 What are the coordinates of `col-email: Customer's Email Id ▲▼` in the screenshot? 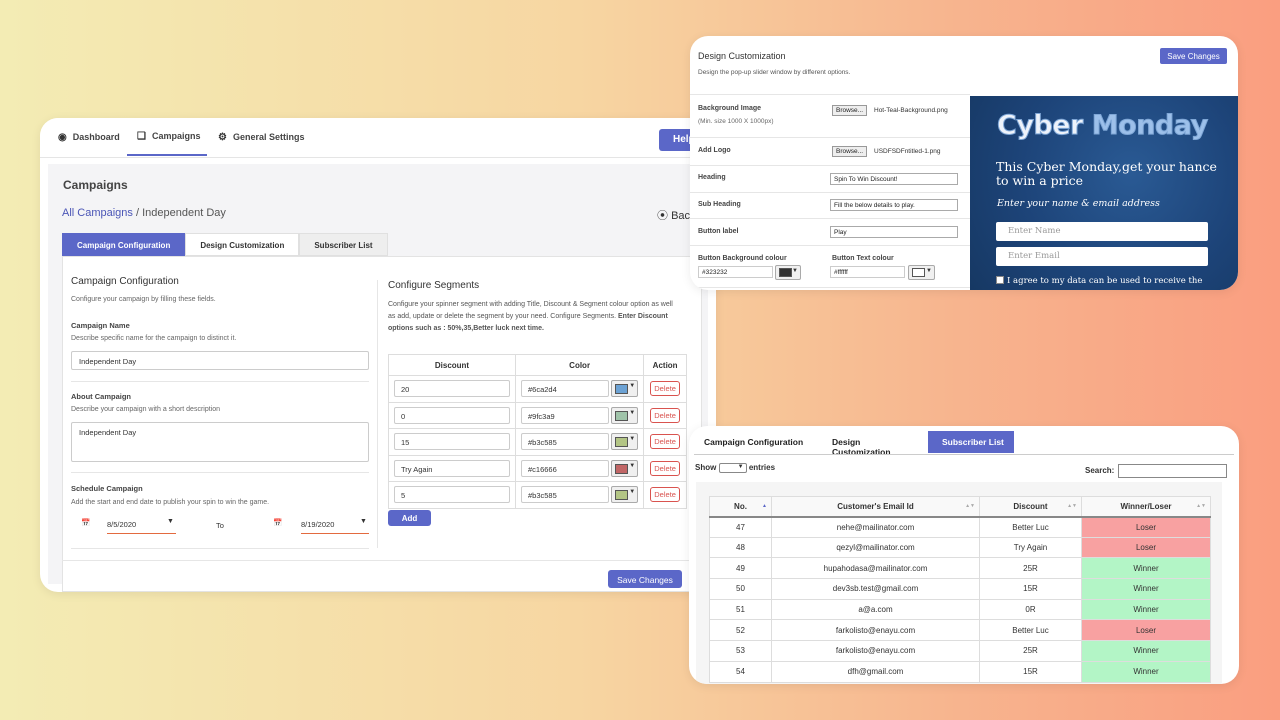 It's located at (875, 507).